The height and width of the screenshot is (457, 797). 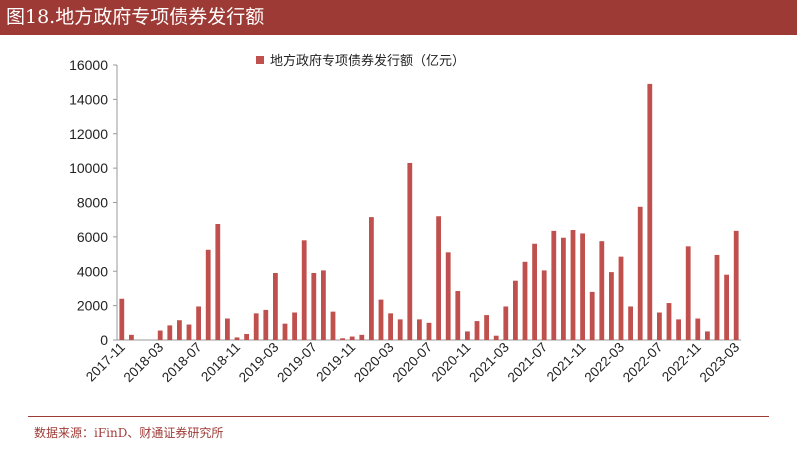 I want to click on x-tick-label: 2019-11, so click(x=335, y=362).